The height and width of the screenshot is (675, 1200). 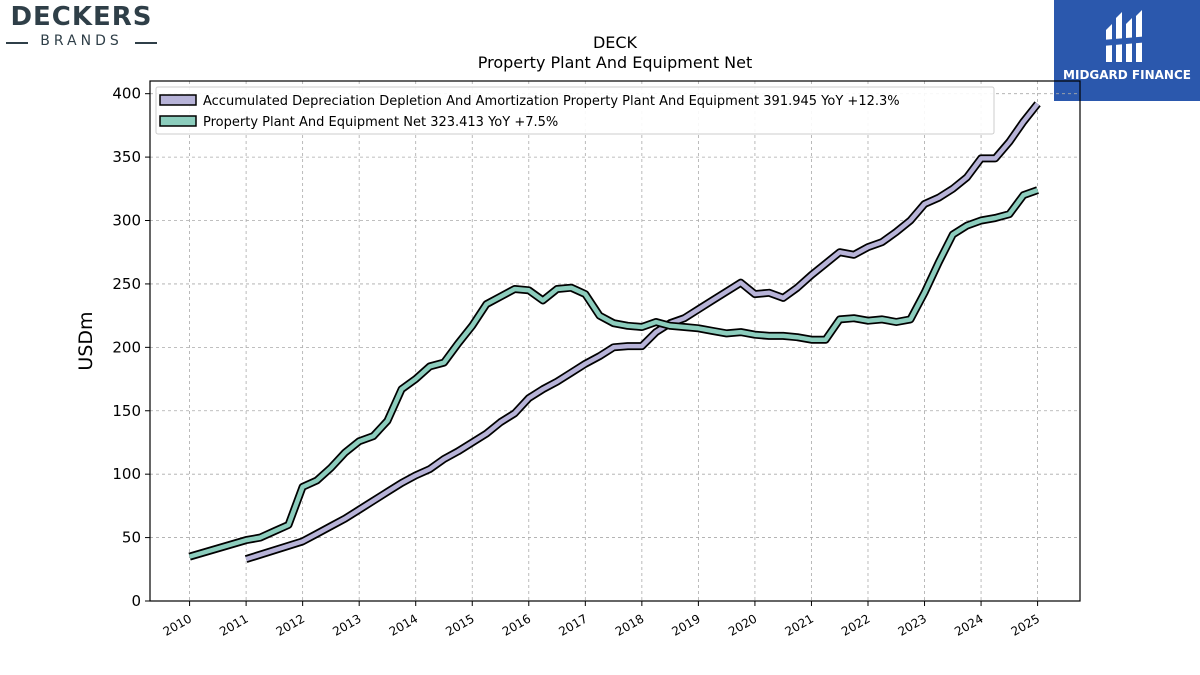 I want to click on deckers-logo-rule-left, so click(x=17, y=43).